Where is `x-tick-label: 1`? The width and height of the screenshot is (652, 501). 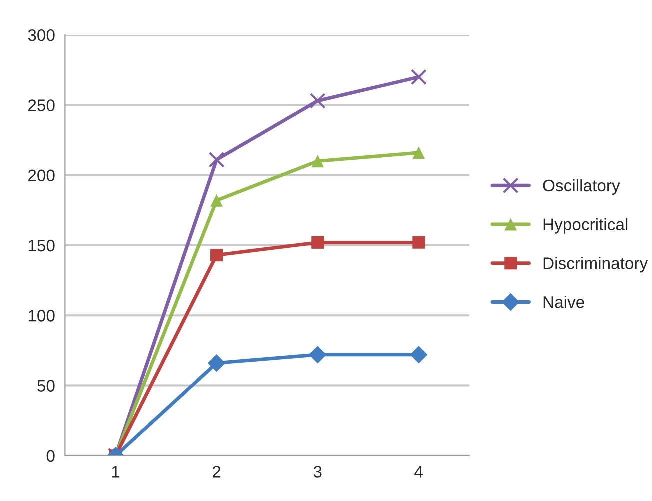 x-tick-label: 1 is located at coordinates (116, 472).